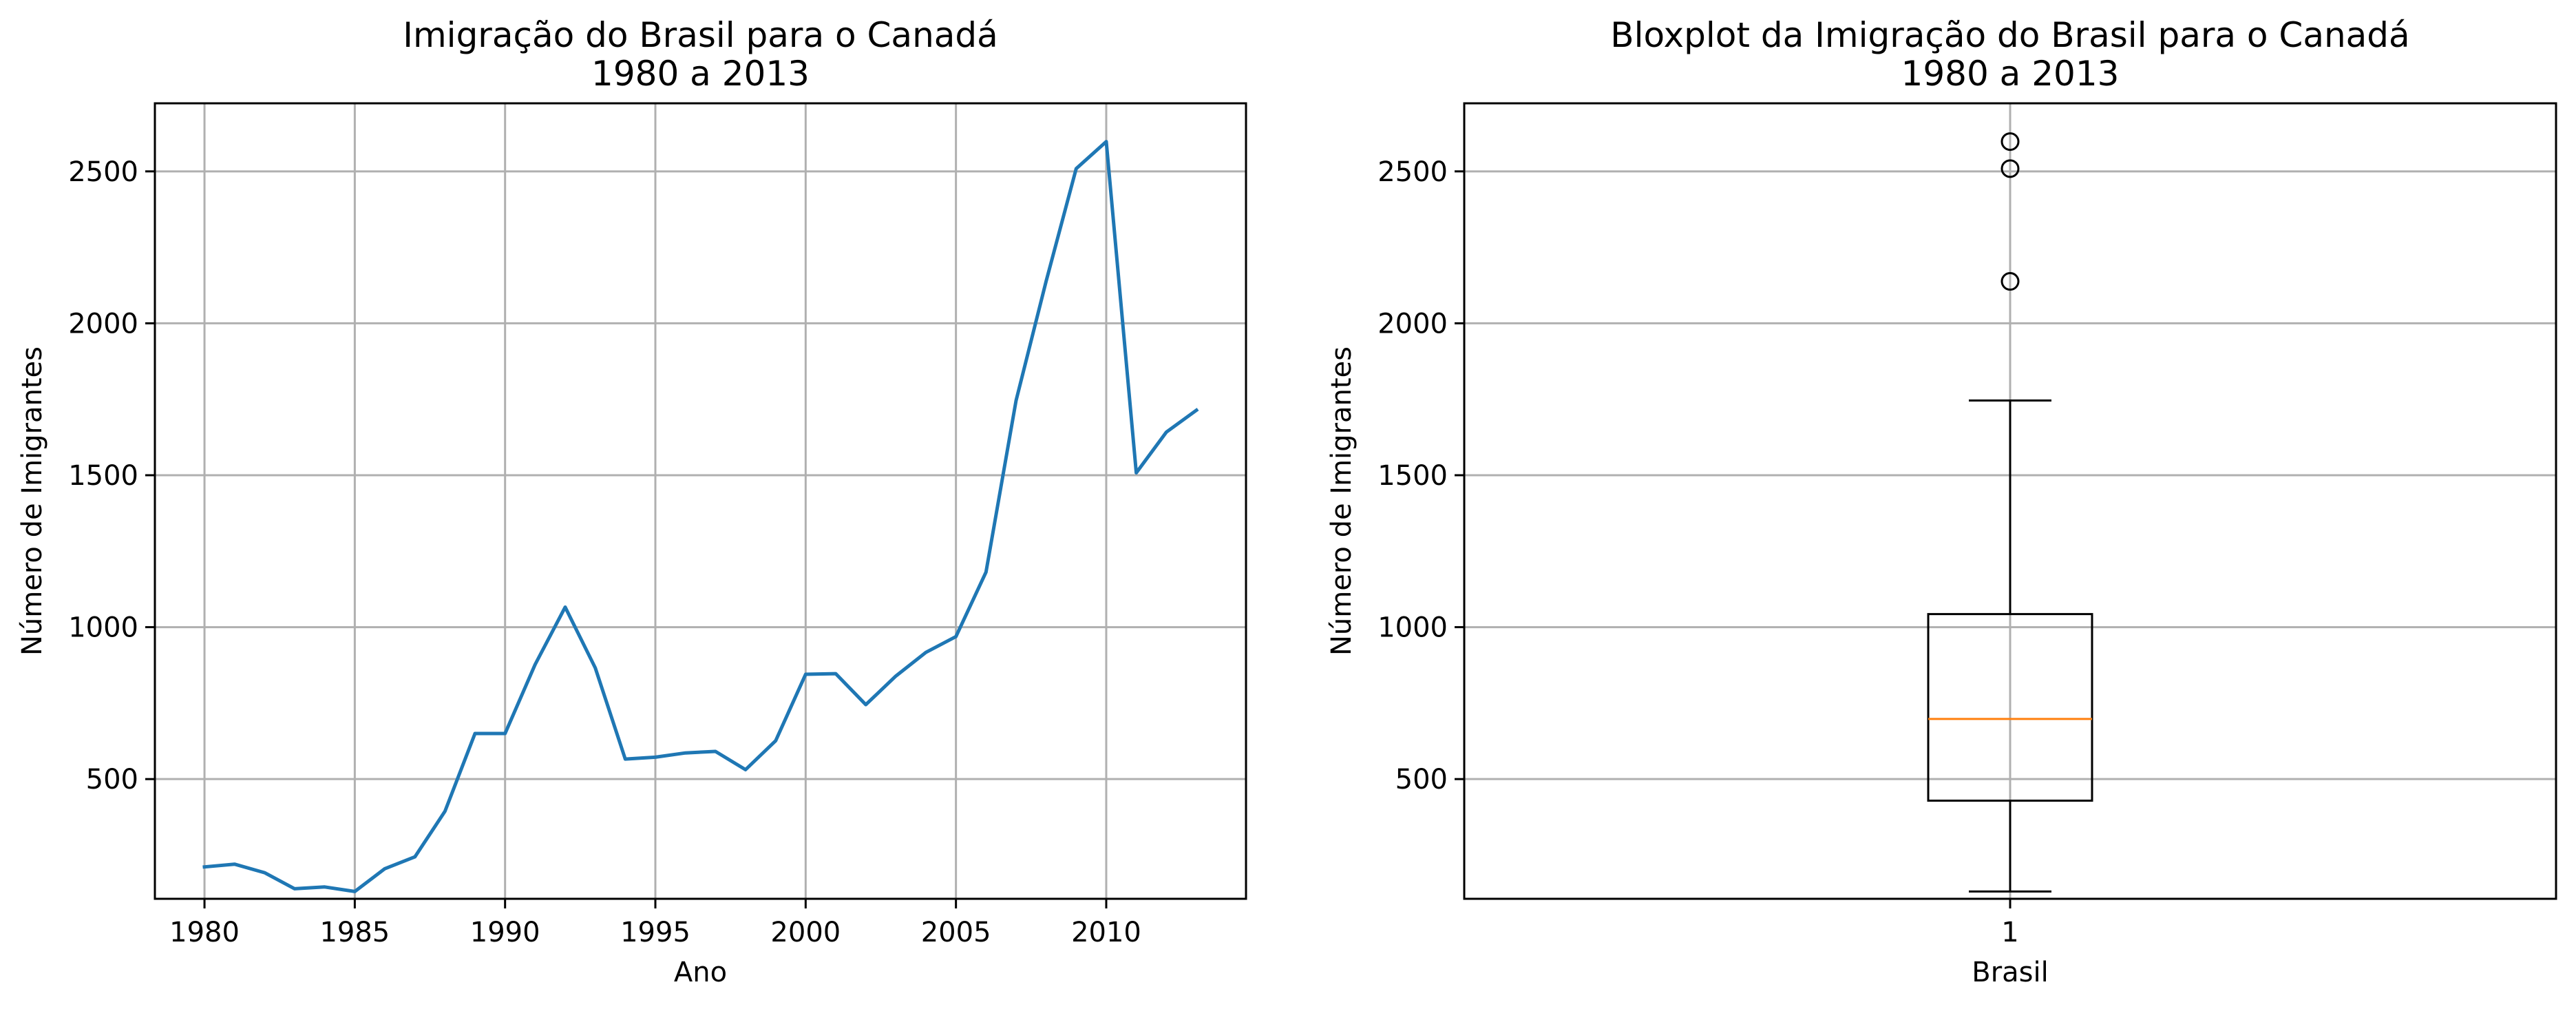  I want to click on box-plot-subtitle: 1980 a 2013, so click(2011, 74).